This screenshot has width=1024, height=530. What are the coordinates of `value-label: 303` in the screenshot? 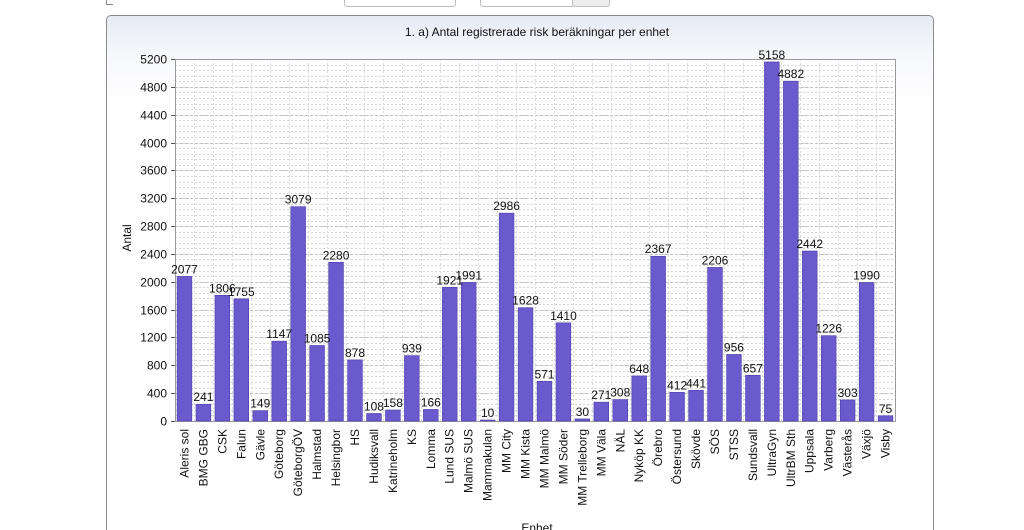 It's located at (848, 393).